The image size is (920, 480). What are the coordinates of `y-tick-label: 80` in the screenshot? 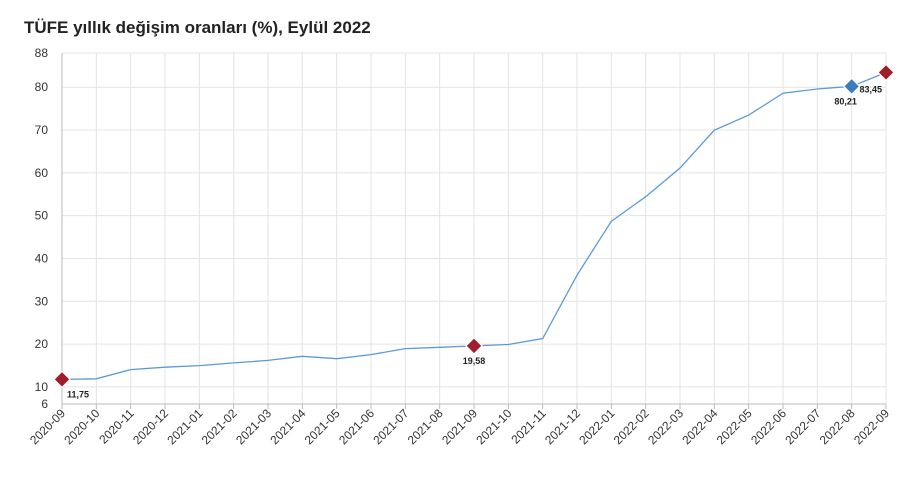 It's located at (42, 87).